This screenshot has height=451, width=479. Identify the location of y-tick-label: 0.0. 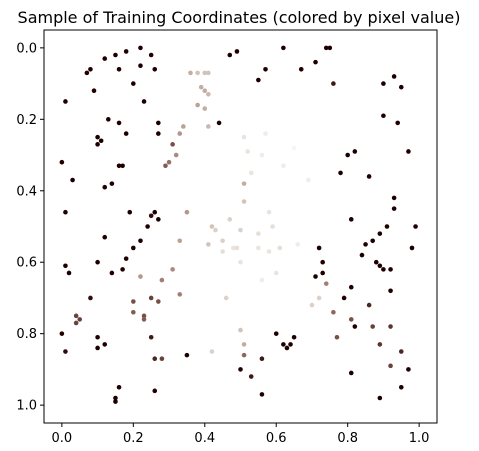
(26, 48).